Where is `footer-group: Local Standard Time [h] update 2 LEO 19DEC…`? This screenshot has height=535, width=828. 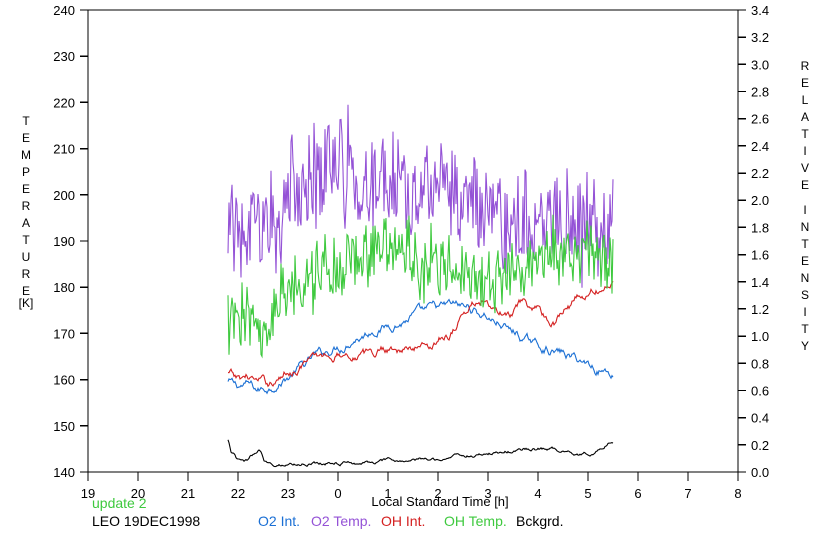
footer-group: Local Standard Time [h] update 2 LEO 19DEC… is located at coordinates (327, 511).